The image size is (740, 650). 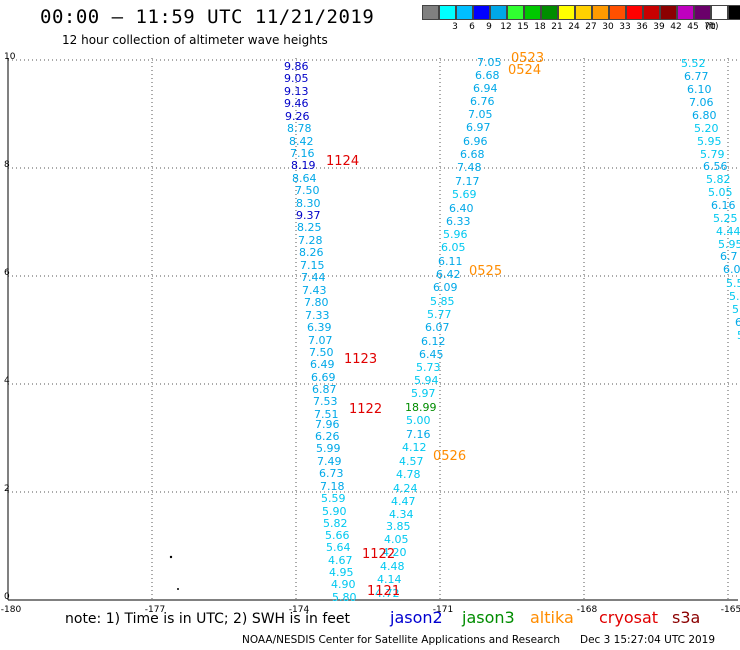 I want to click on wave-height-label: 6.77, so click(x=696, y=76).